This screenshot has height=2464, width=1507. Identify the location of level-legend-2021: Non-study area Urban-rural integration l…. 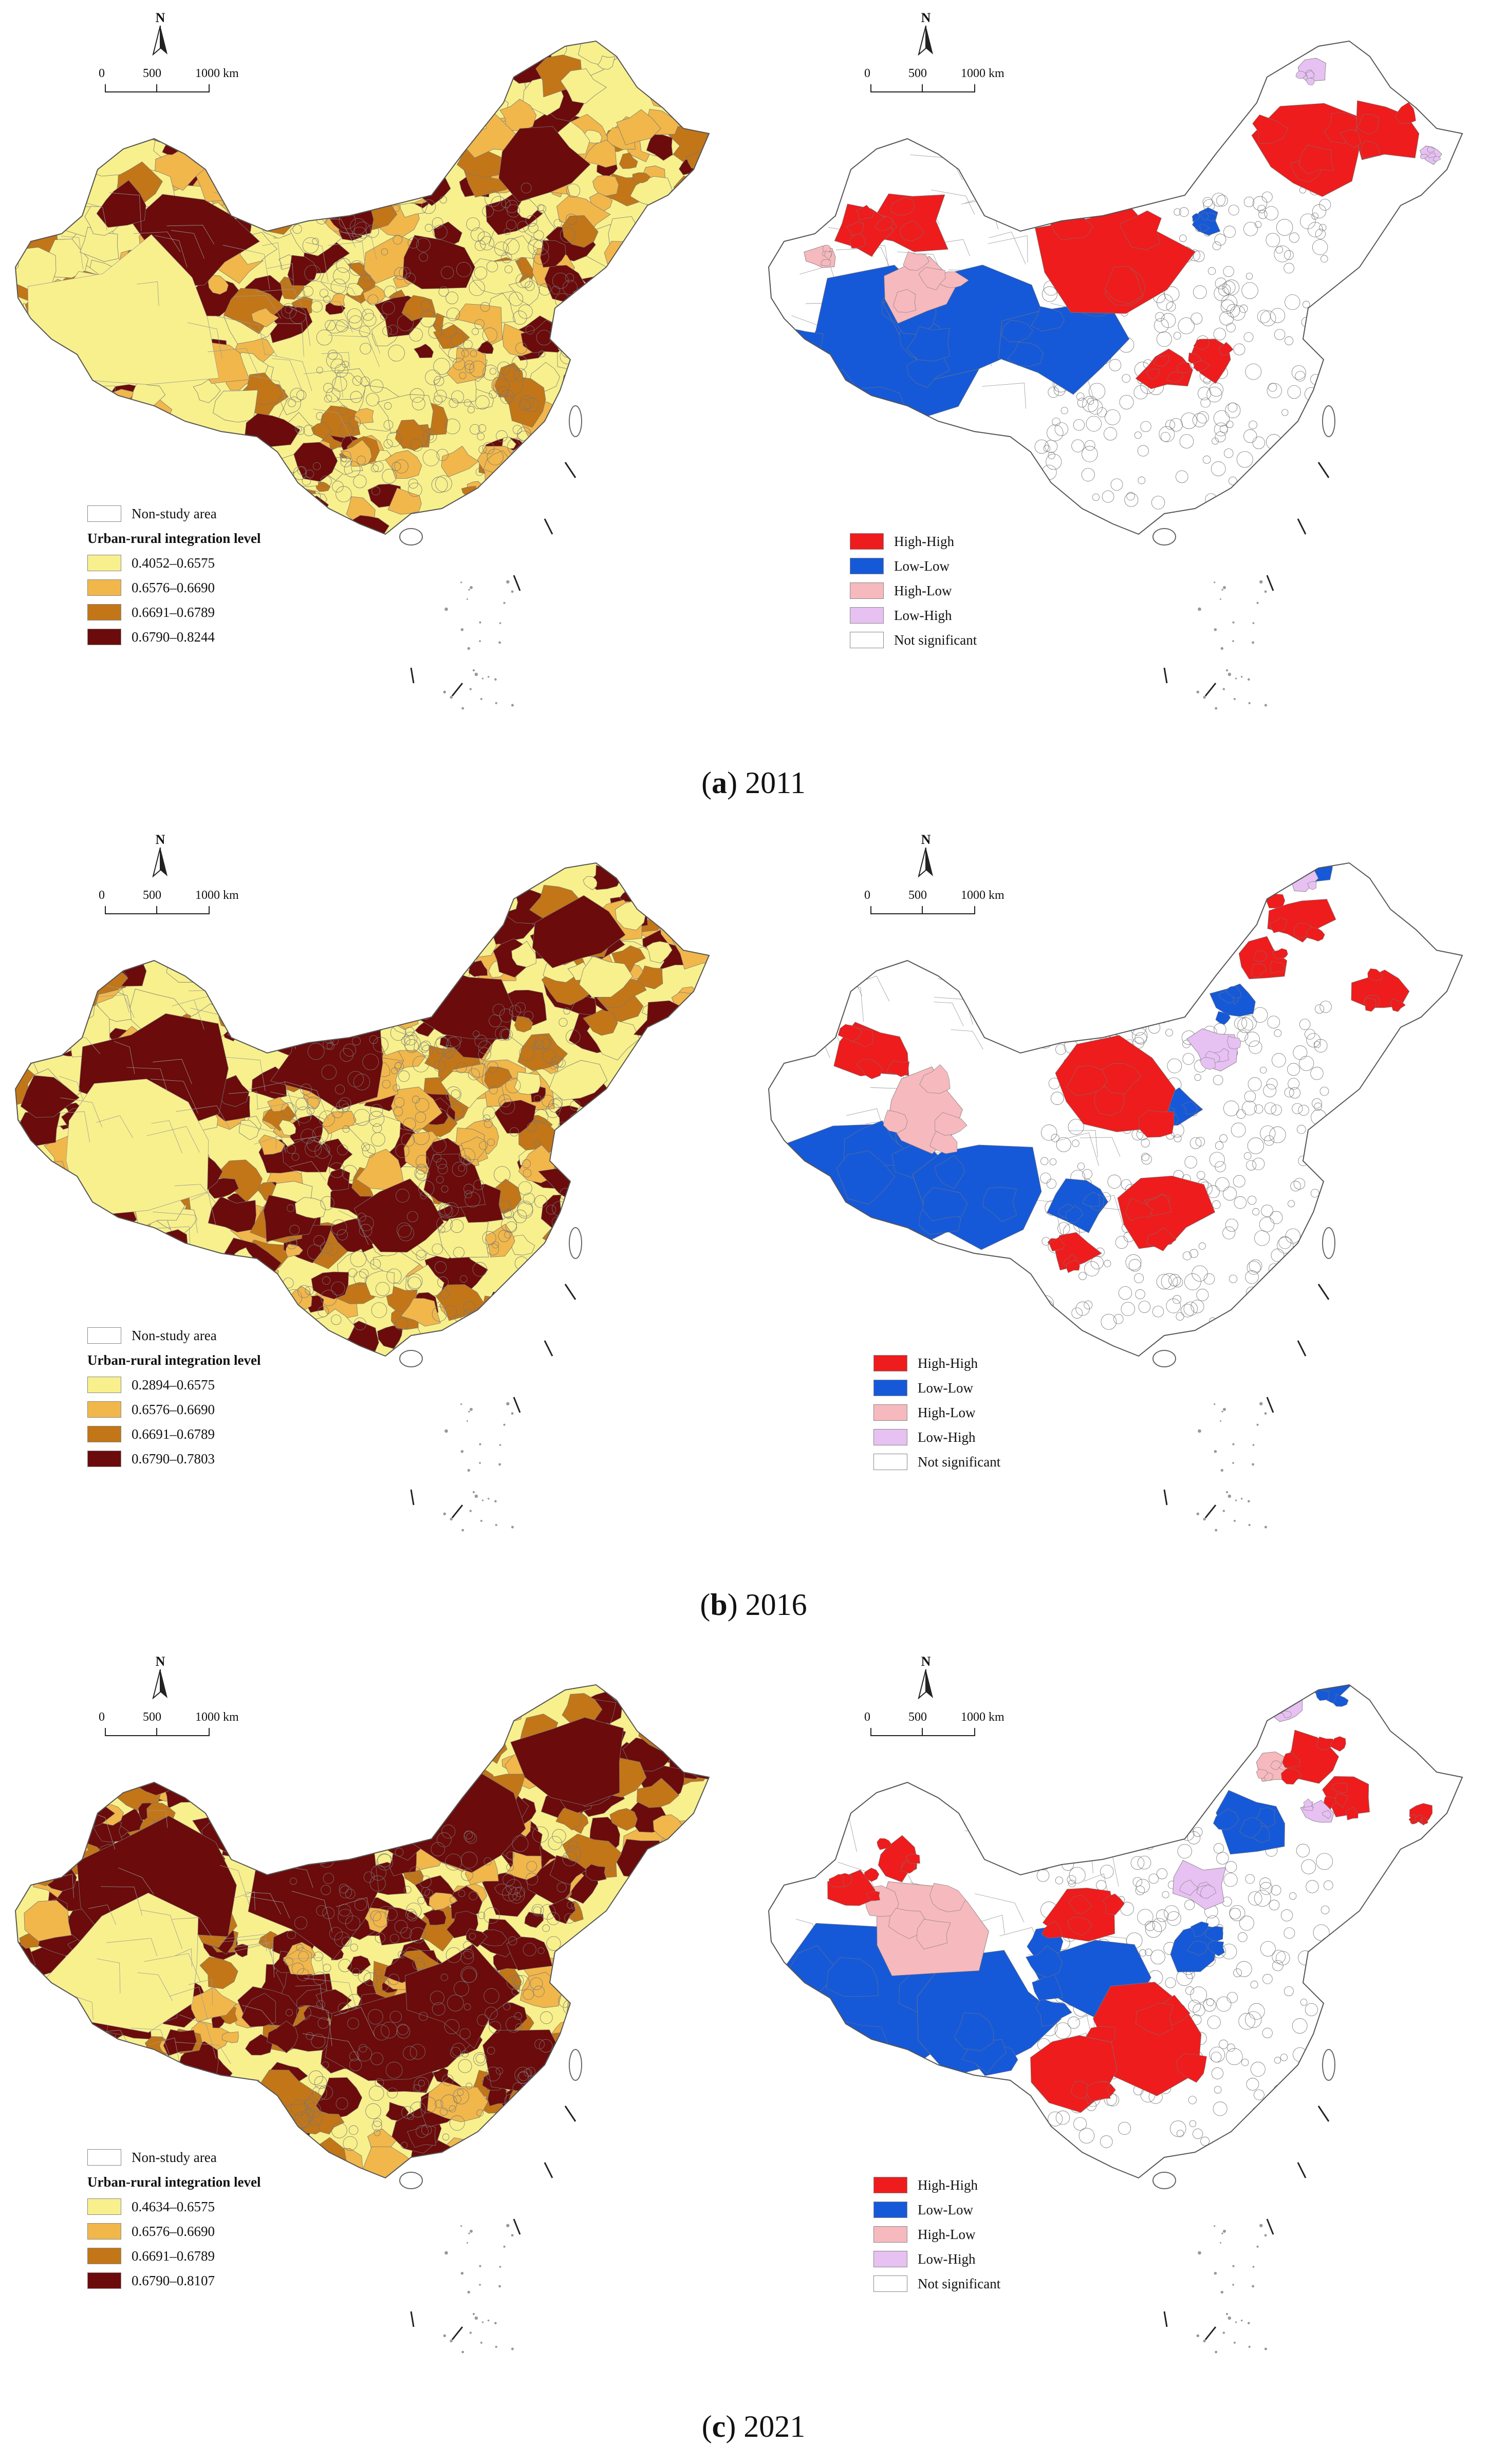
(174, 2219).